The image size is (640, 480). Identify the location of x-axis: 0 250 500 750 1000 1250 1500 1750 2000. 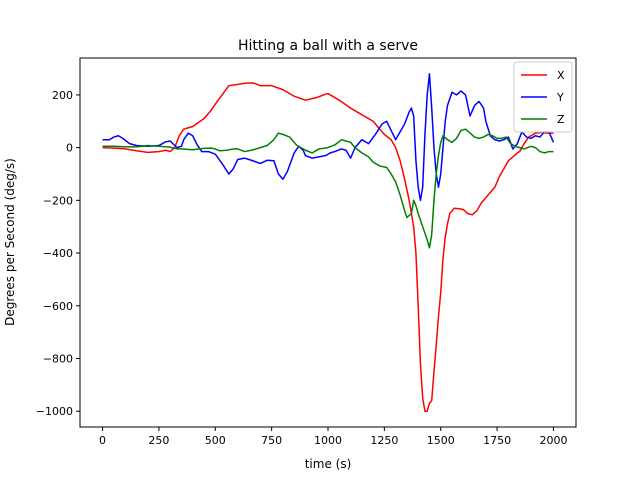
(333, 437).